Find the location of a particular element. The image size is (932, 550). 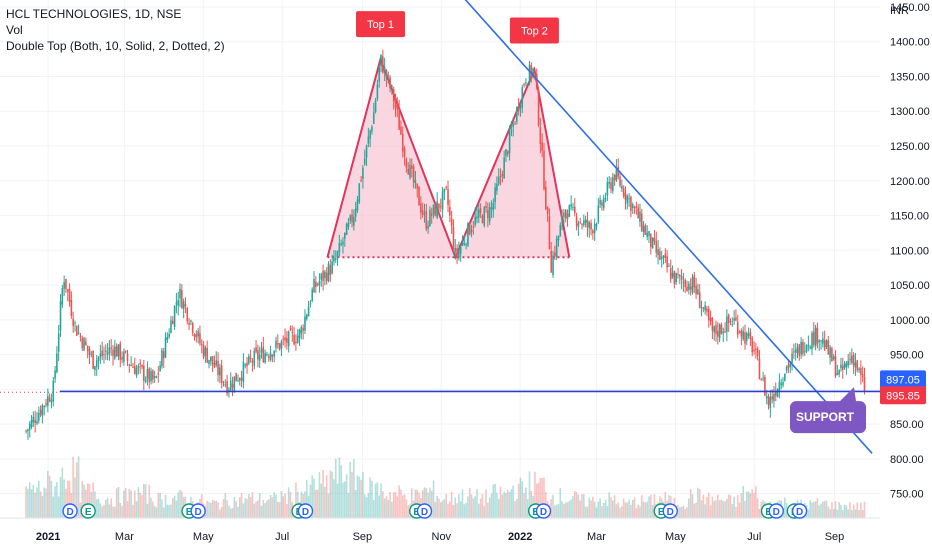

volume-indicator-label: Vol is located at coordinates (14, 30).